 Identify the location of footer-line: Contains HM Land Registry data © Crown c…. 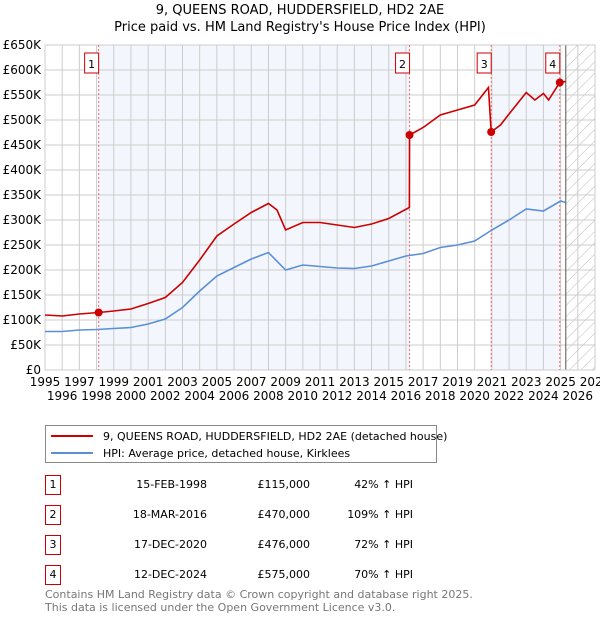
(259, 594).